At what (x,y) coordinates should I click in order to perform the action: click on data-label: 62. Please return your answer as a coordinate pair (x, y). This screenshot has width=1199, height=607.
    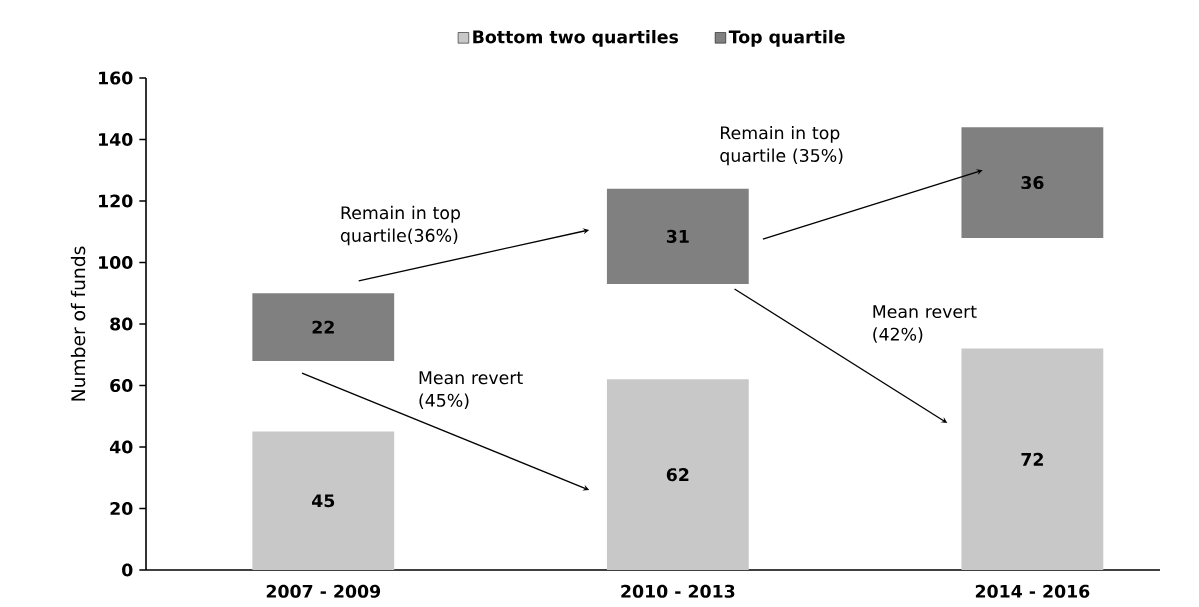
    Looking at the image, I should click on (677, 475).